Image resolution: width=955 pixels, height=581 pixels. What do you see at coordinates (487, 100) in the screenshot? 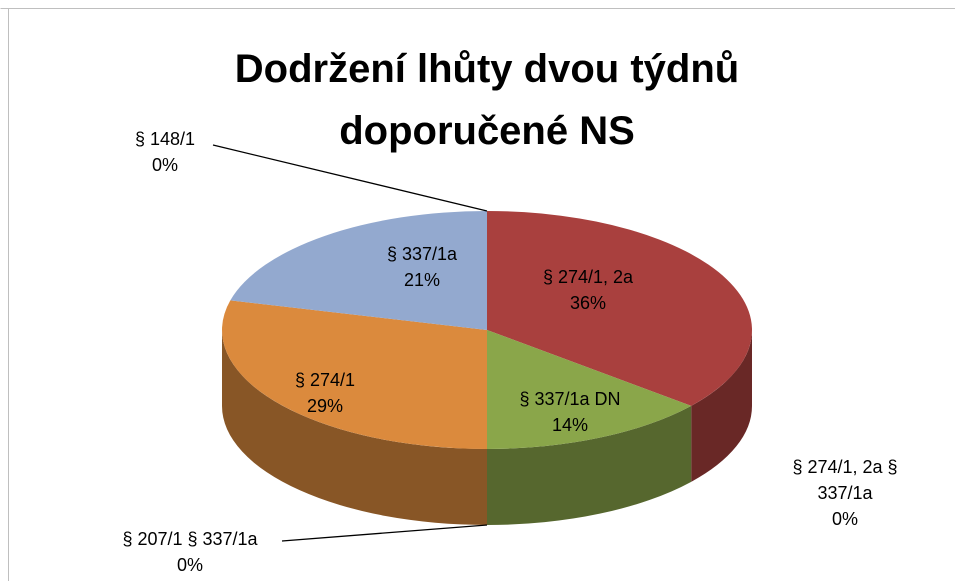
I see `chart-title: Dodržení lhůty dvou týdnů doporučené NS` at bounding box center [487, 100].